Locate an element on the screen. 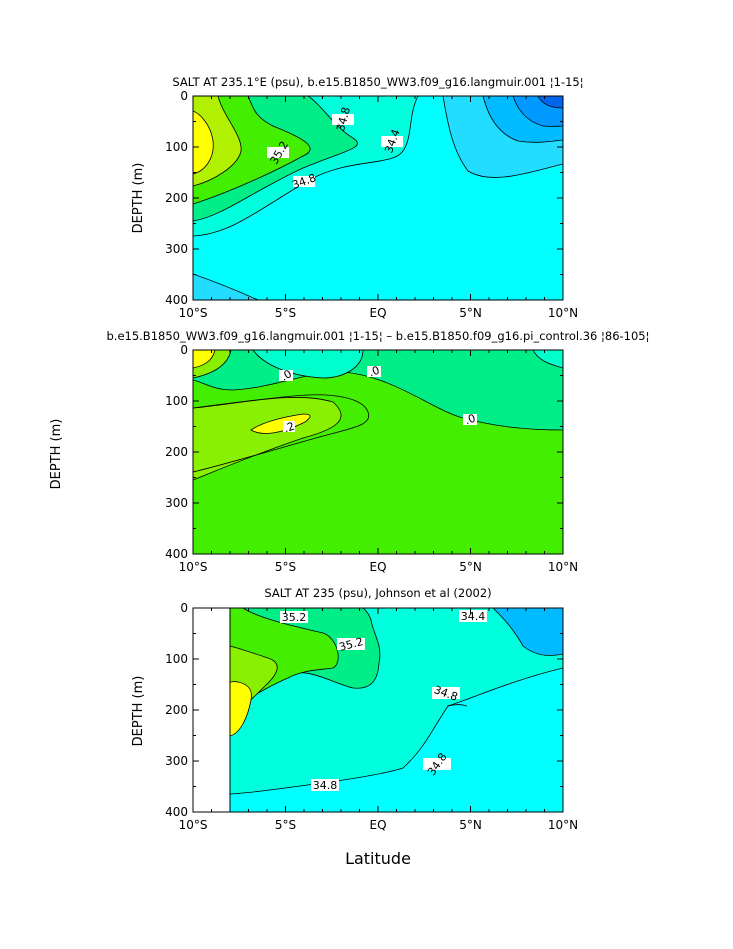  panel-2-contour-label: .2 is located at coordinates (289, 428).